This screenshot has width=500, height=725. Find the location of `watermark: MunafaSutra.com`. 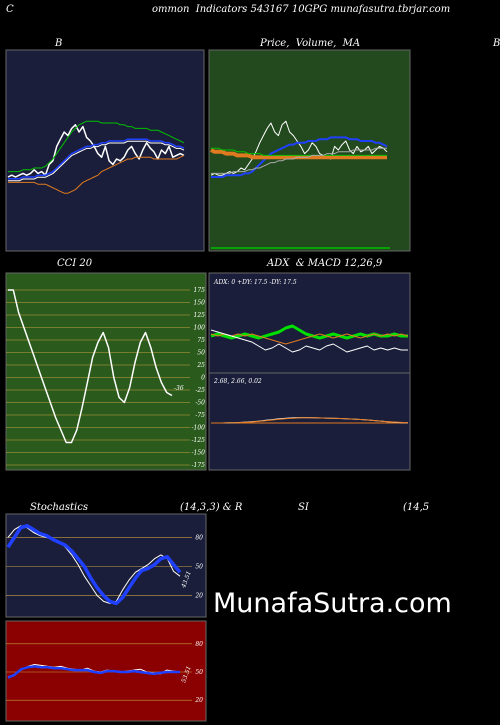

watermark: MunafaSutra.com is located at coordinates (332, 603).